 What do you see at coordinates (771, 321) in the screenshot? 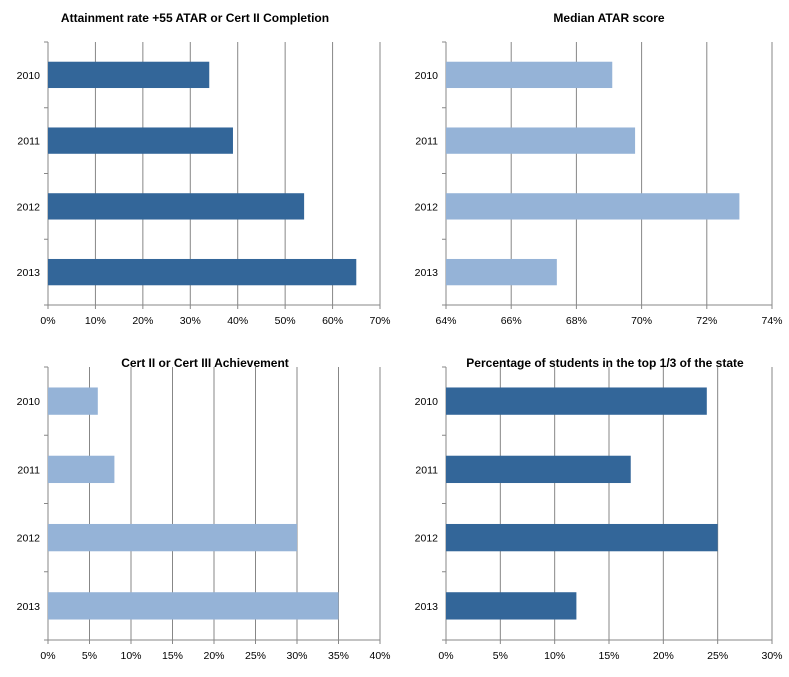
I see `x-tick-label: 74%` at bounding box center [771, 321].